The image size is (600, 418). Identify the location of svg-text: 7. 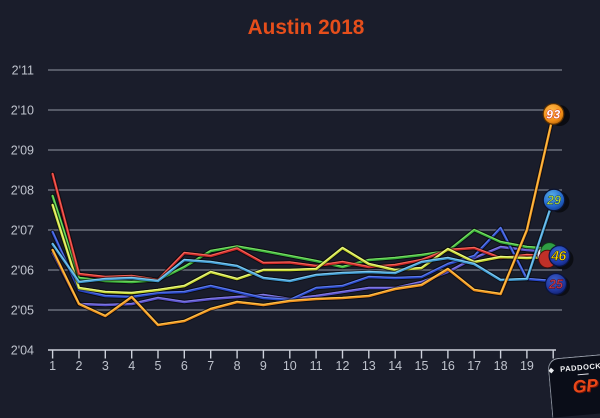
(210, 366).